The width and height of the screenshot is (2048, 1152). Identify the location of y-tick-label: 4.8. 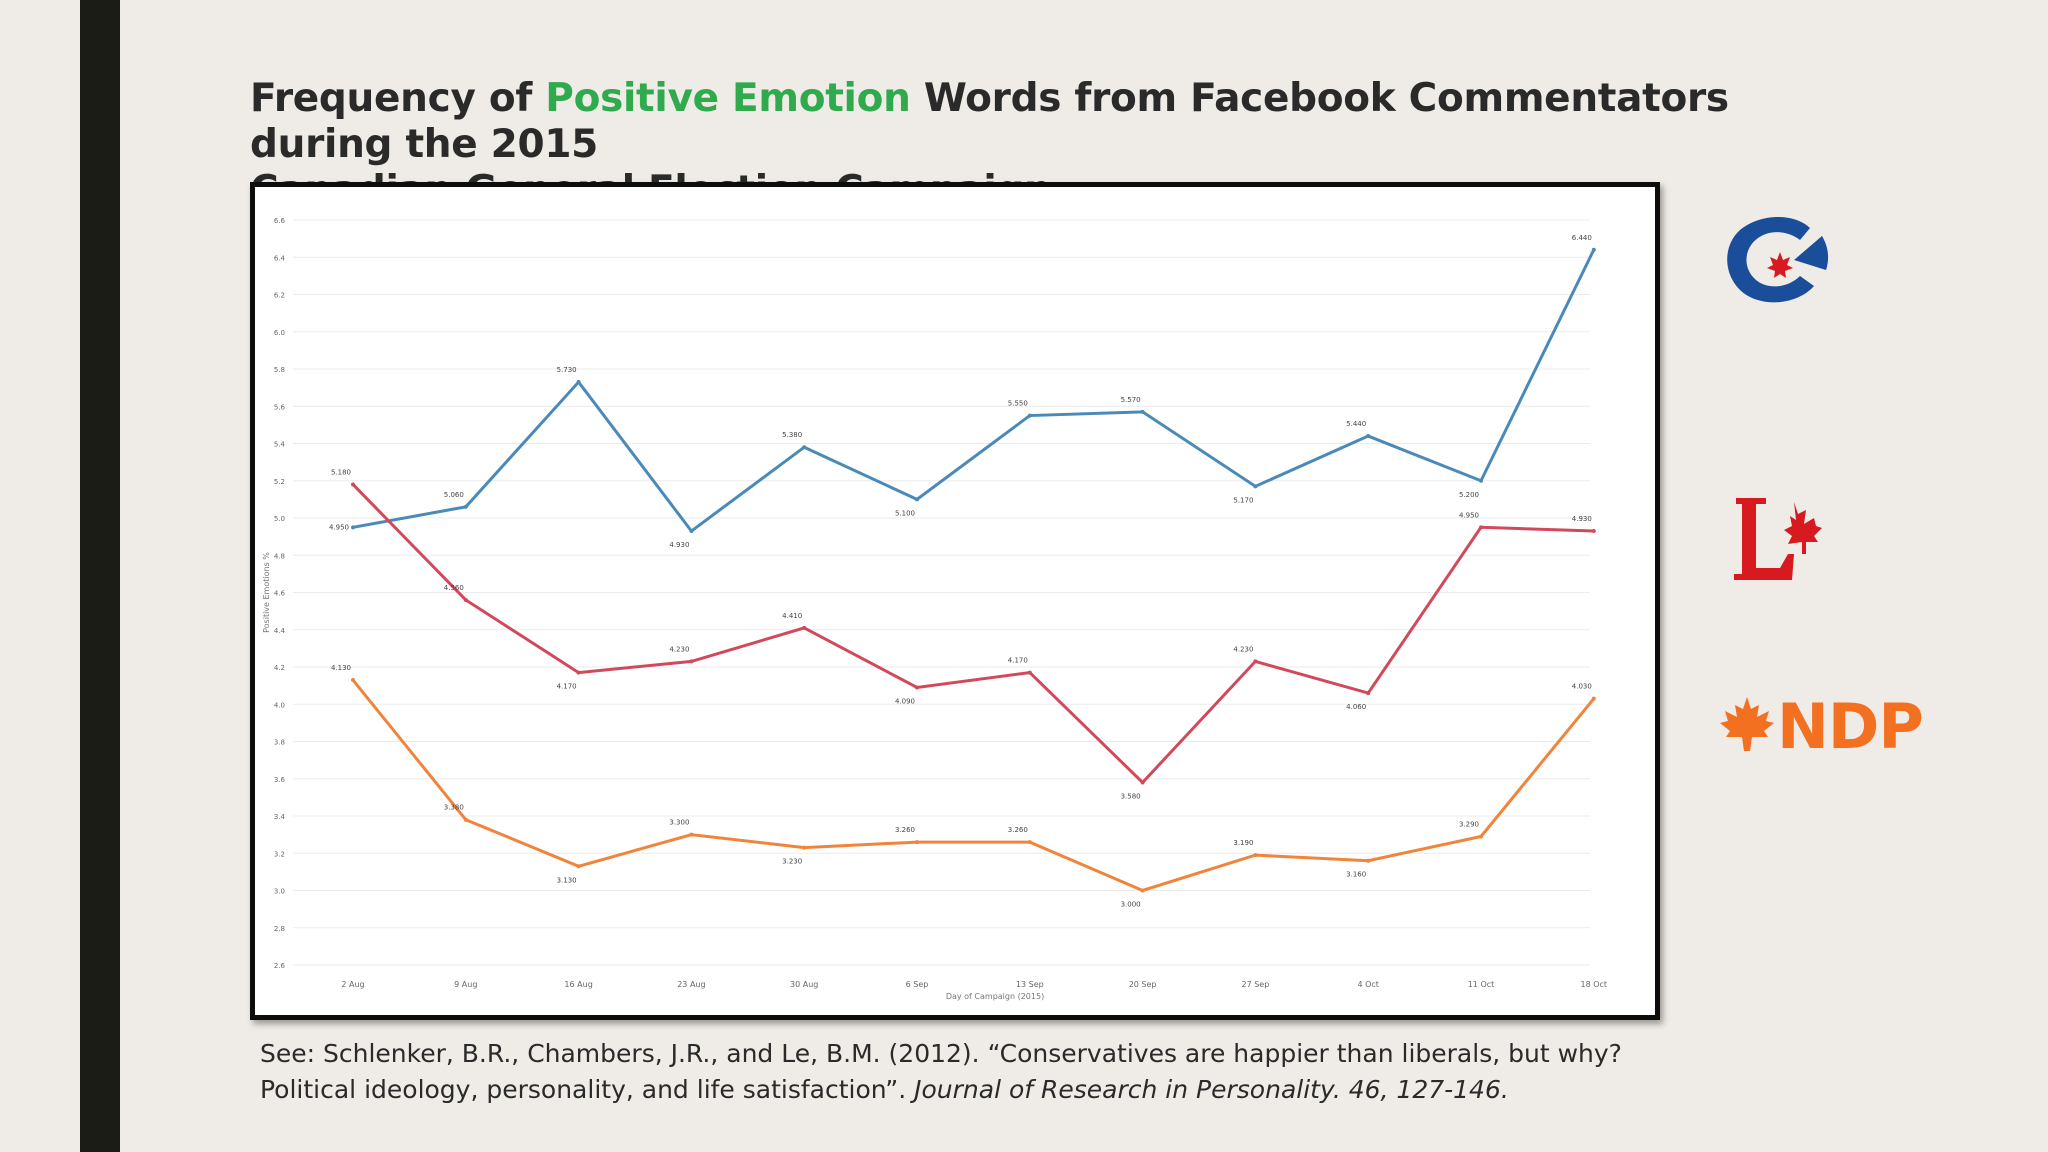
(279, 556).